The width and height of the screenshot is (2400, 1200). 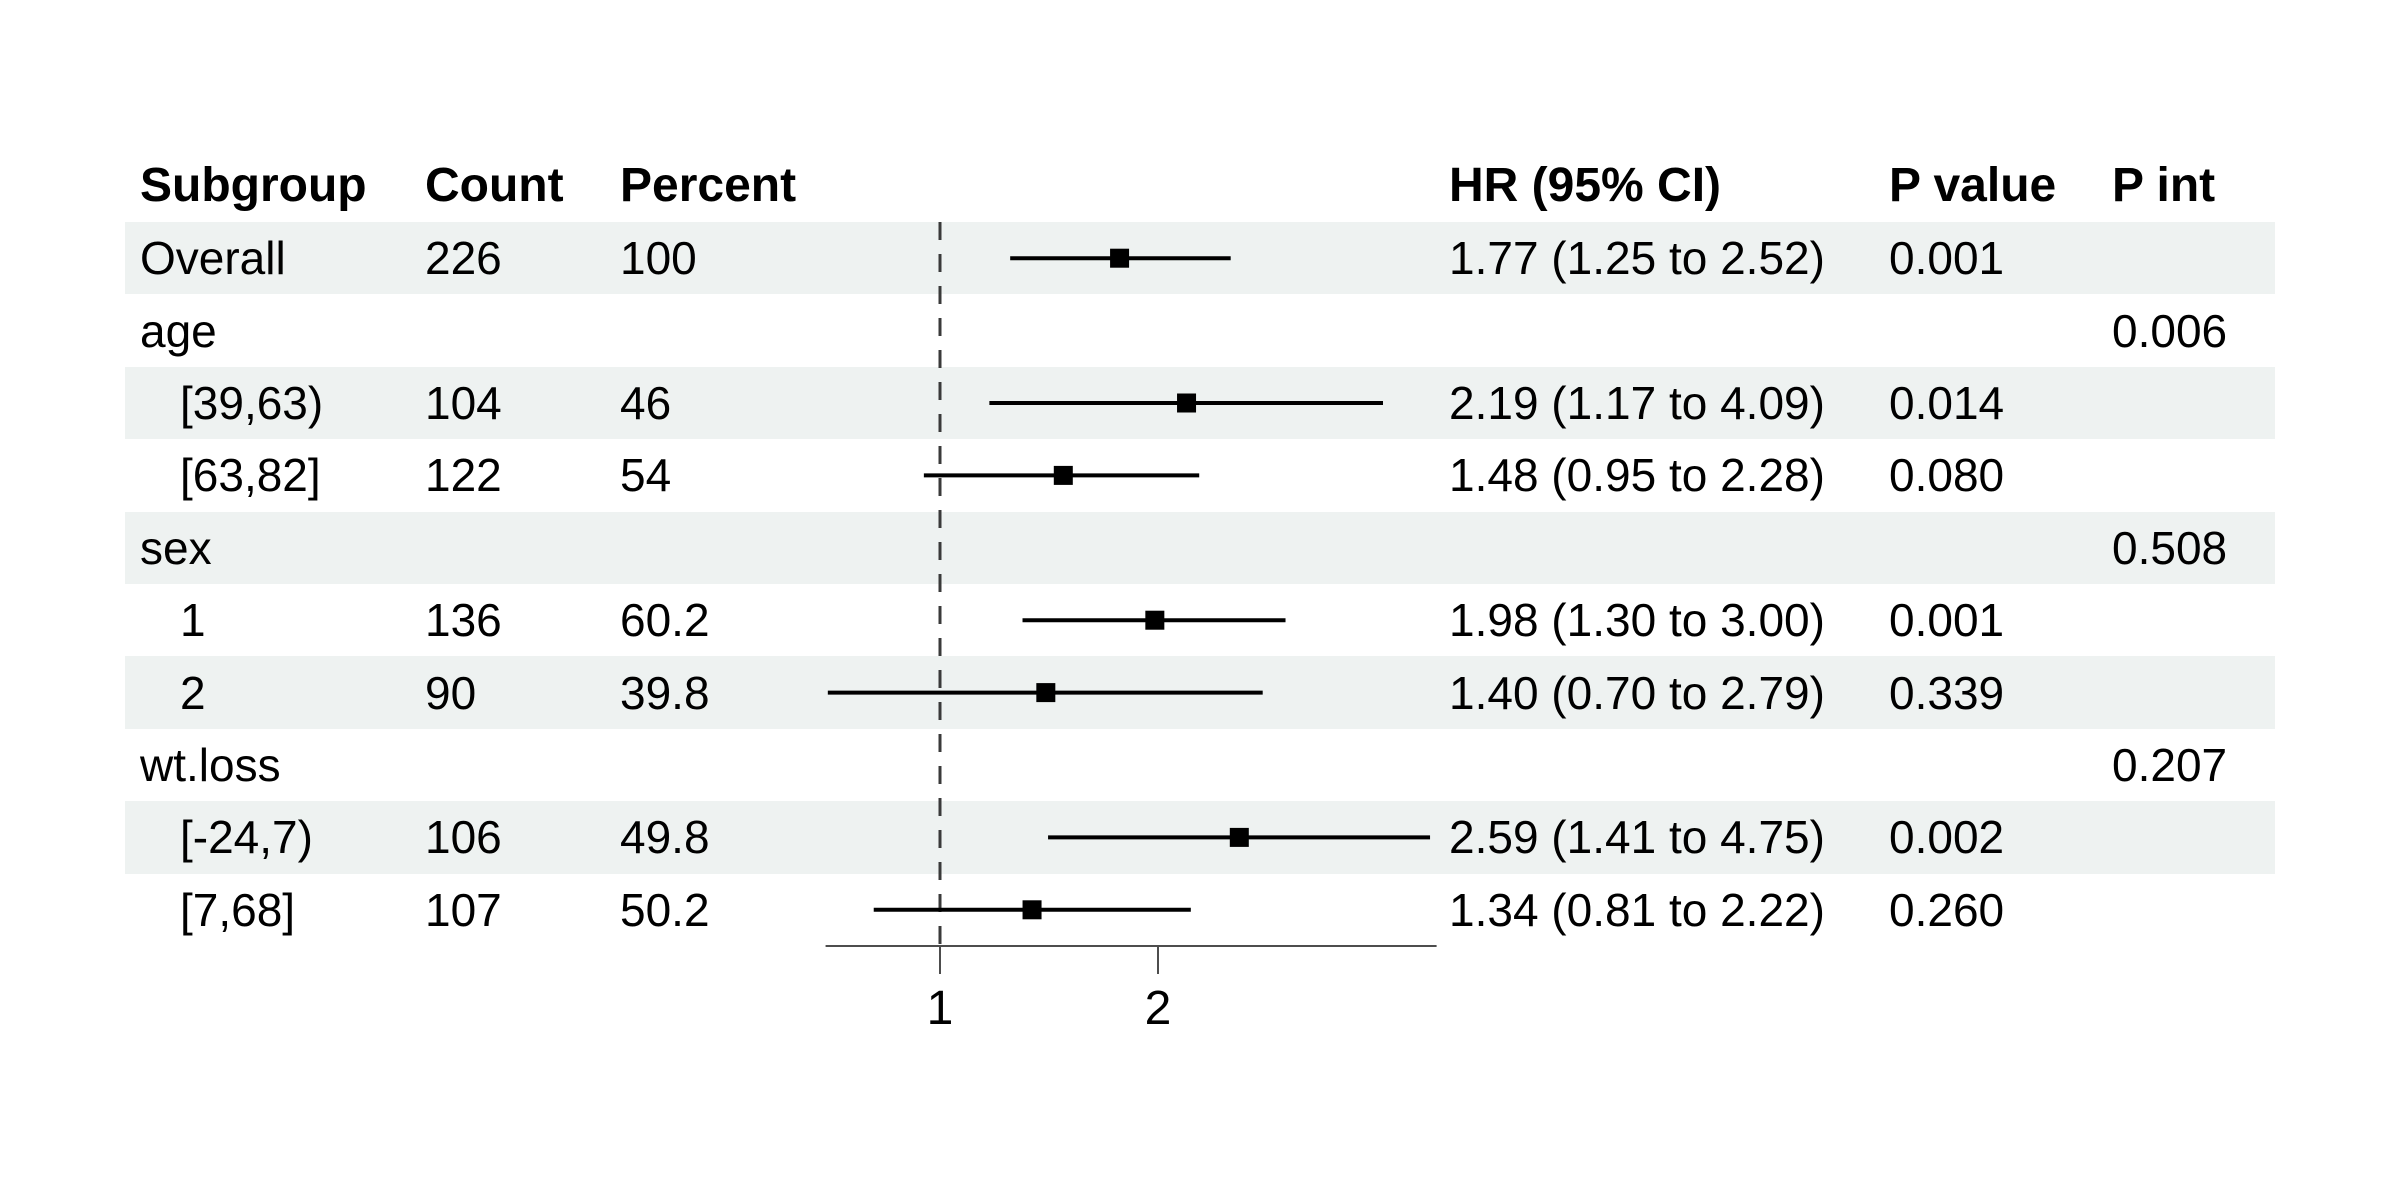 What do you see at coordinates (1637, 620) in the screenshot?
I see `hr-ci-cell: 1.98 (1.30 to 3.00)` at bounding box center [1637, 620].